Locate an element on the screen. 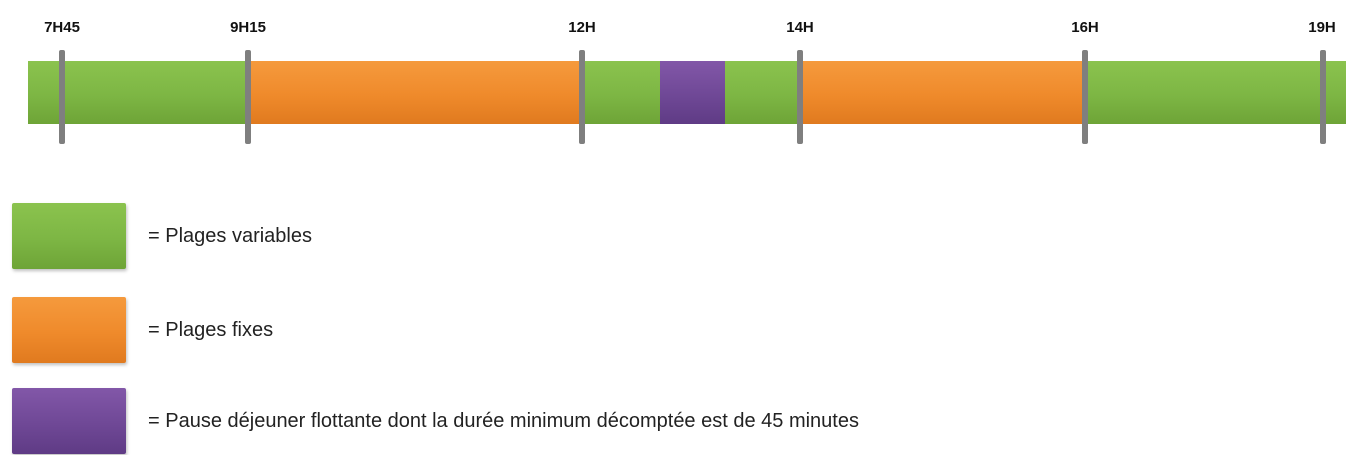  tick-label-7h45: 7H45 is located at coordinates (62, 27).